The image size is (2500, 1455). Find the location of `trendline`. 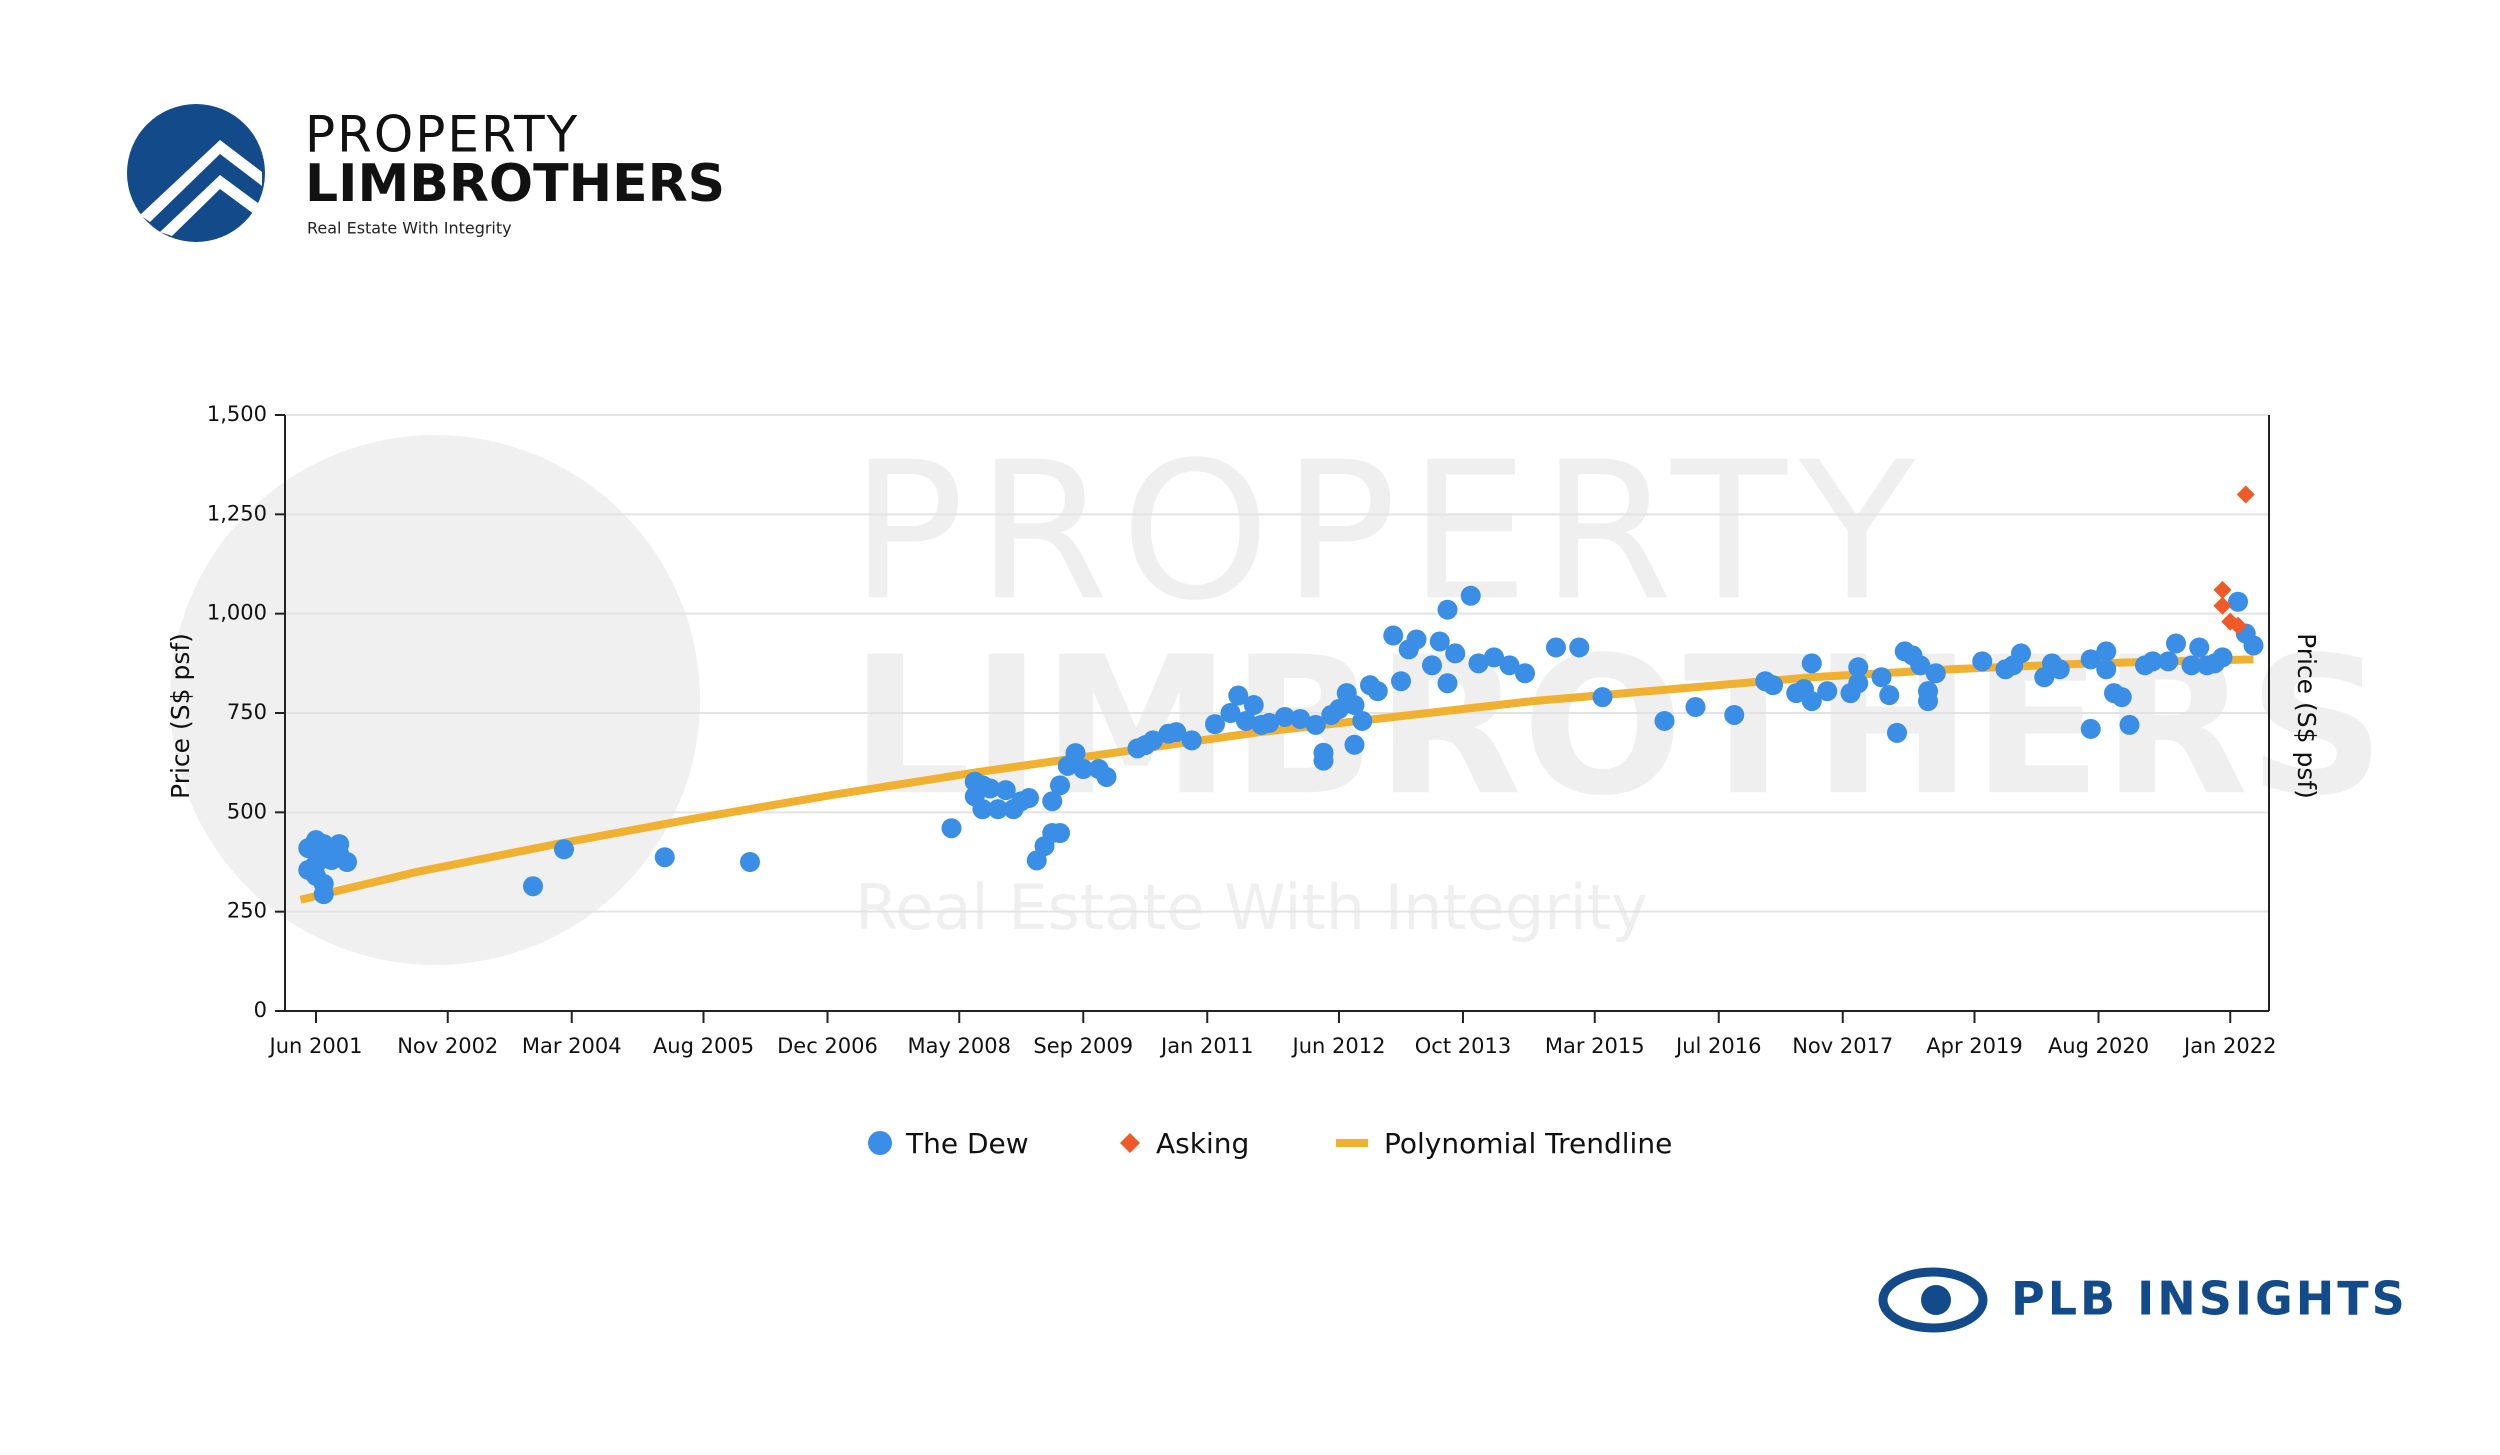

trendline is located at coordinates (1276, 779).